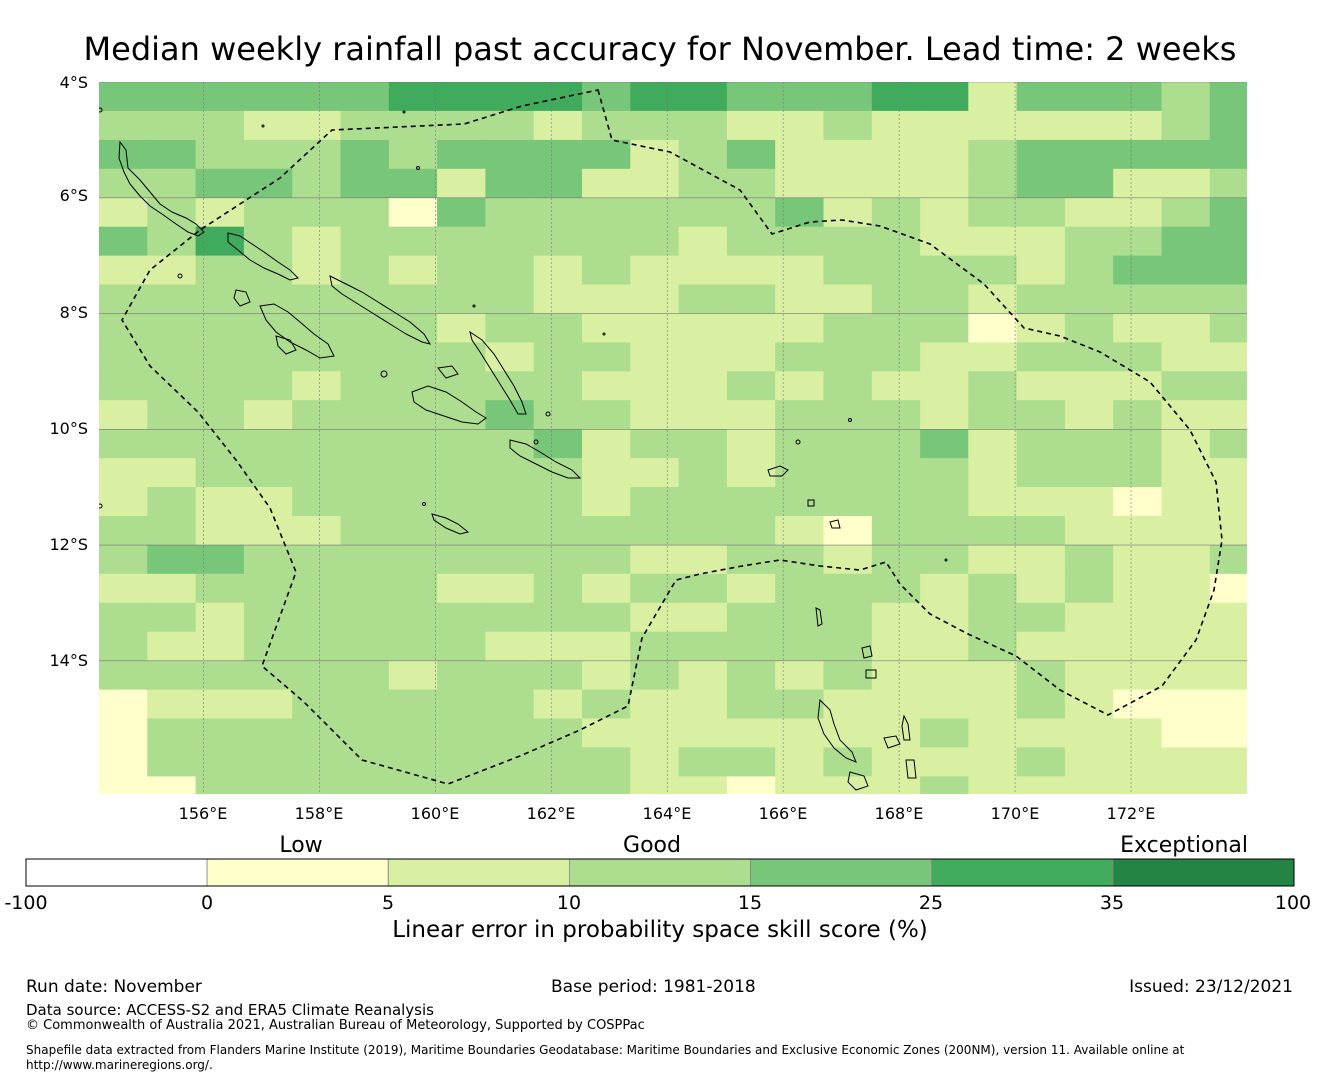  What do you see at coordinates (819, 617) in the screenshot?
I see `coastline-torres` at bounding box center [819, 617].